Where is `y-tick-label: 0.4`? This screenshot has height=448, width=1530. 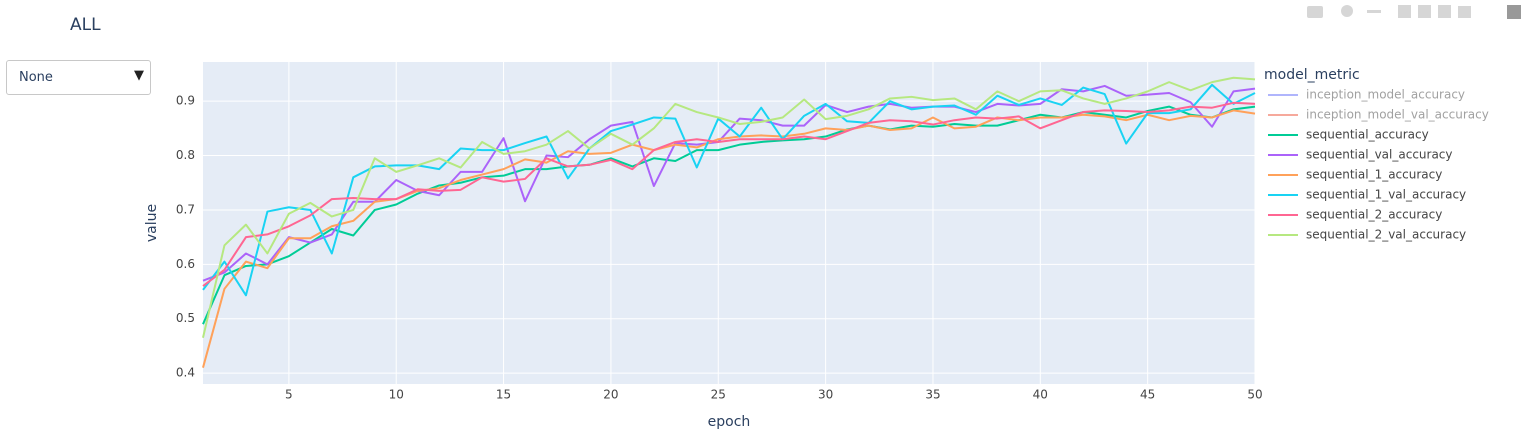 y-tick-label: 0.4 is located at coordinates (185, 373).